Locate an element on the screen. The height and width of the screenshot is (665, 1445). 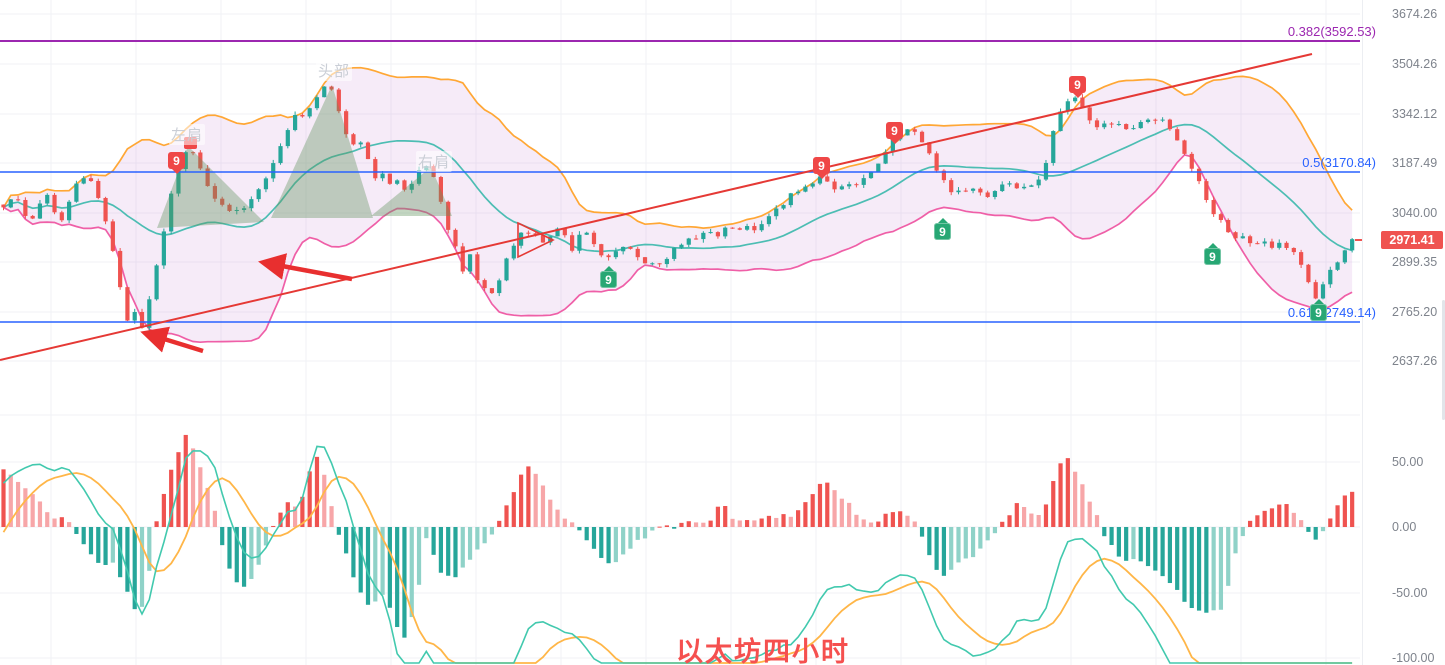
price-axis is located at coordinates (1403, 332).